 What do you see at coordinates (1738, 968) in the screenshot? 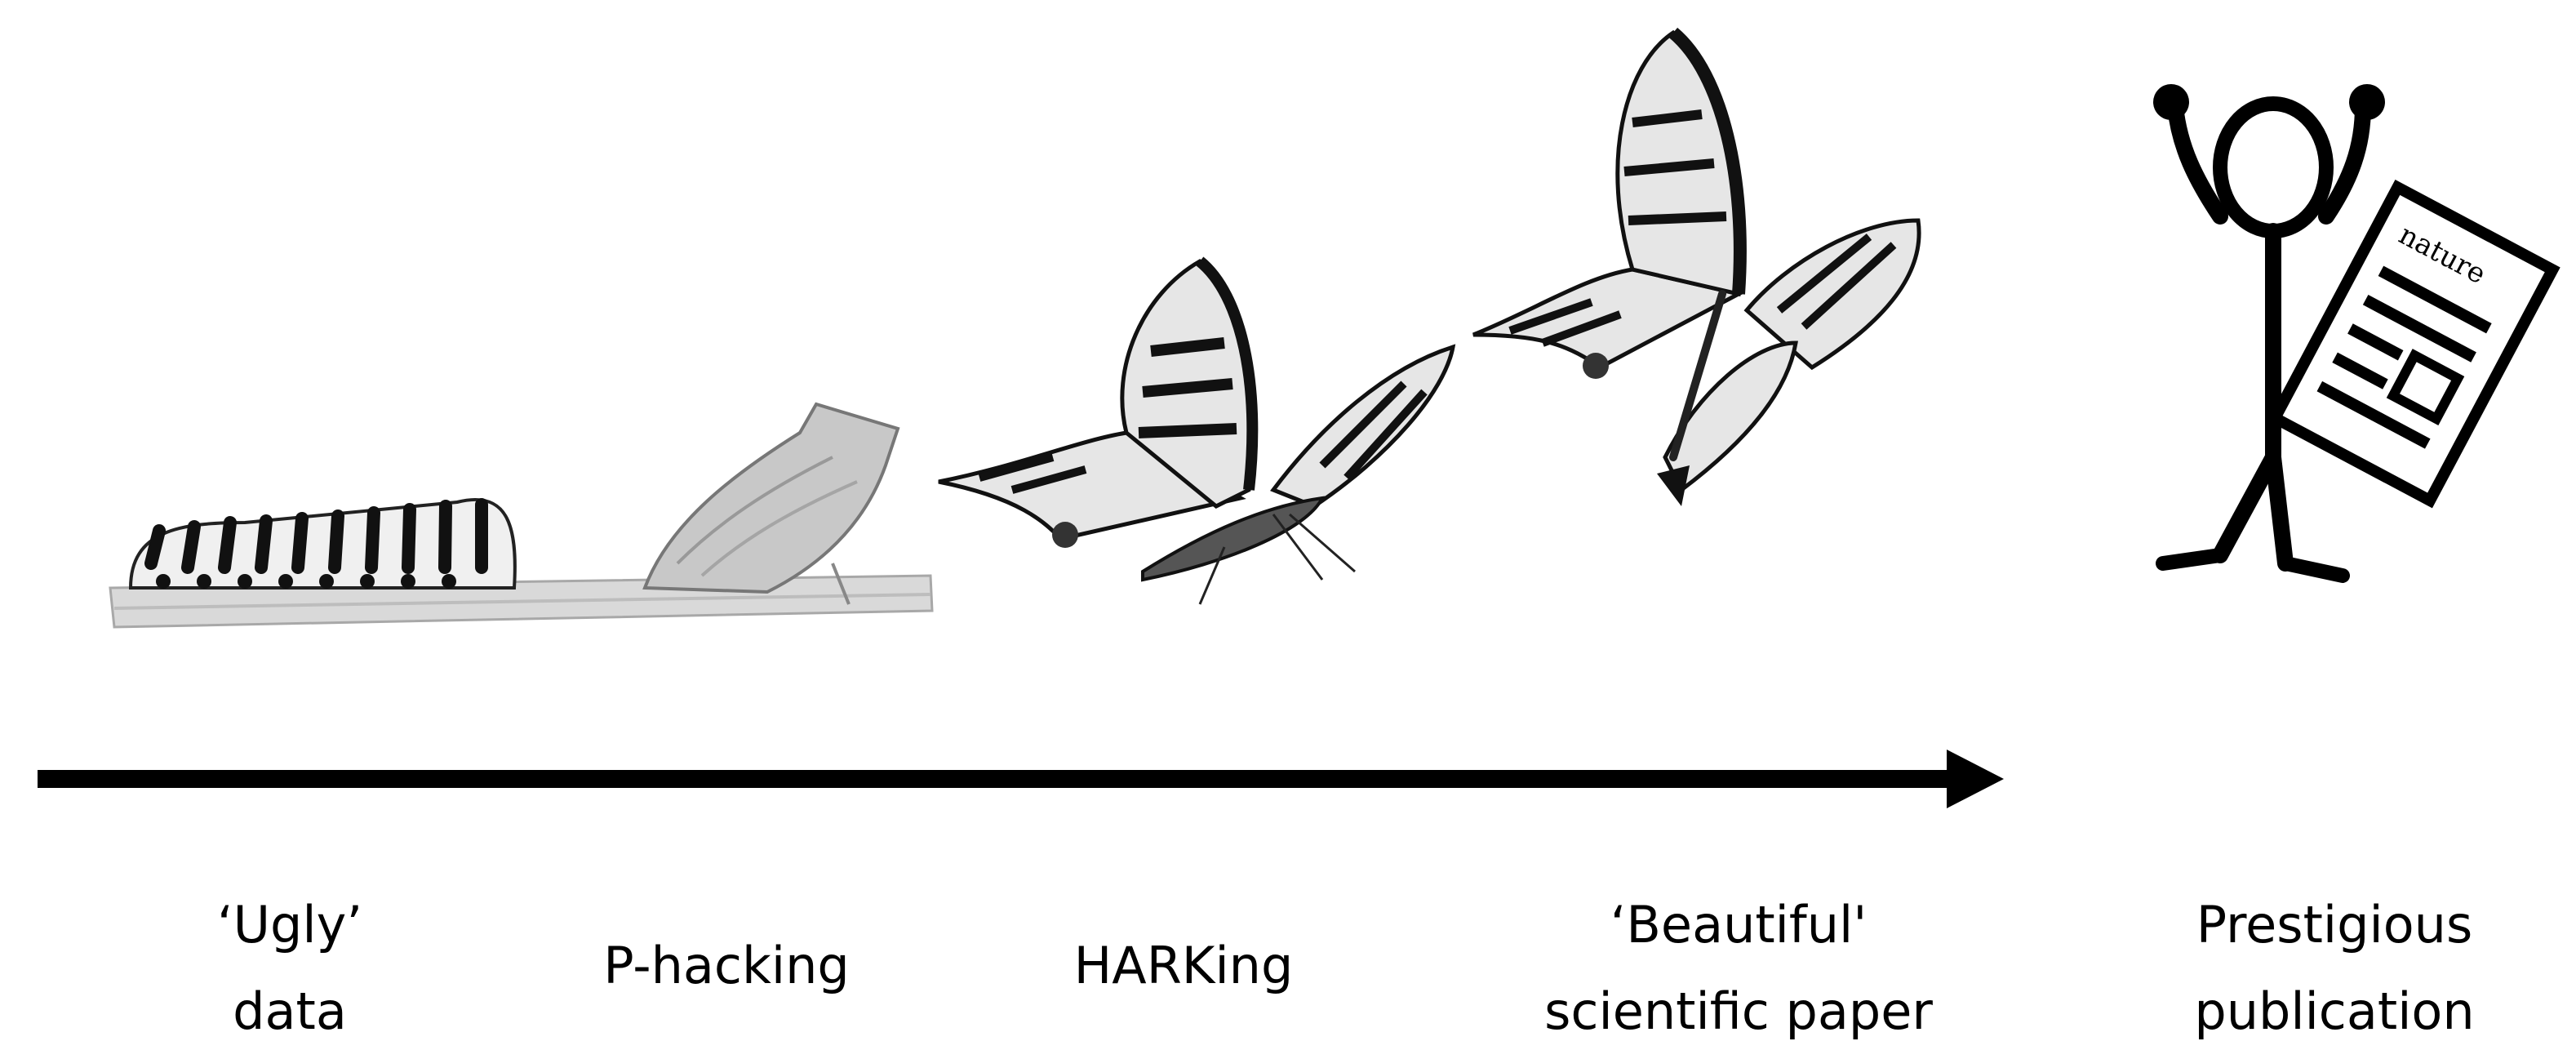
I see `stage-label-beautiful-paper: ‘Beautiful' scientific paper` at bounding box center [1738, 968].